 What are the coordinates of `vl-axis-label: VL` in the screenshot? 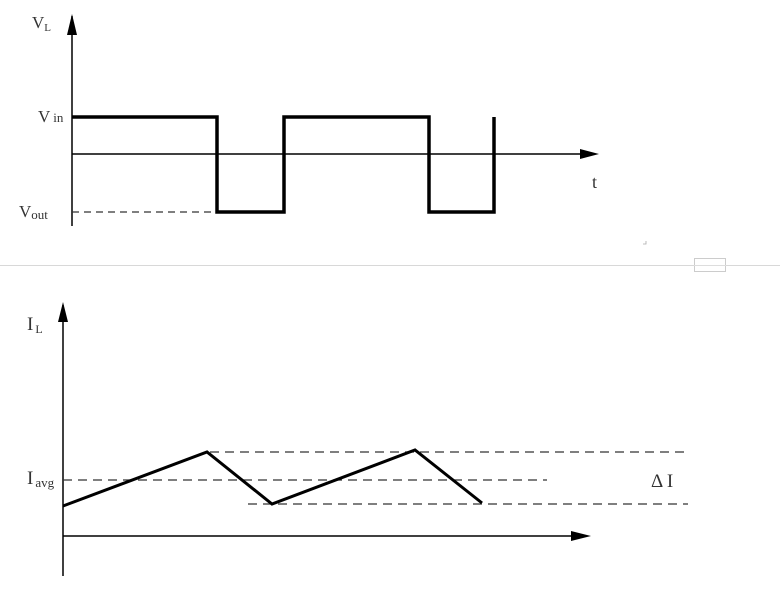 It's located at (41, 23).